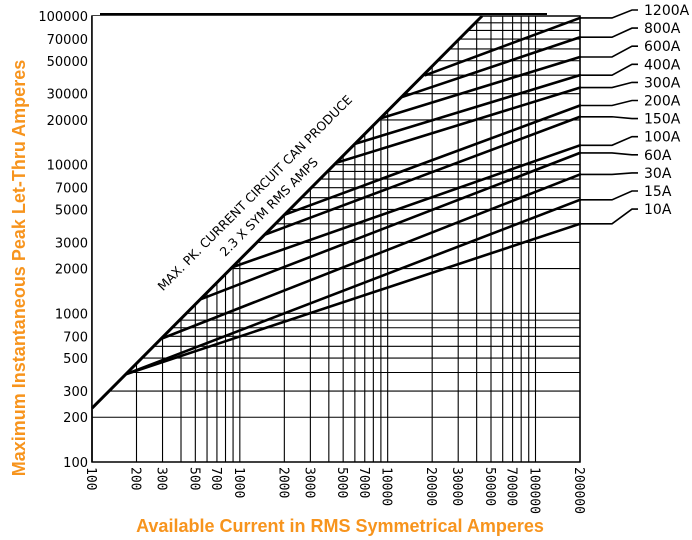  I want to click on x-tick-label: 7000, so click(363, 482).